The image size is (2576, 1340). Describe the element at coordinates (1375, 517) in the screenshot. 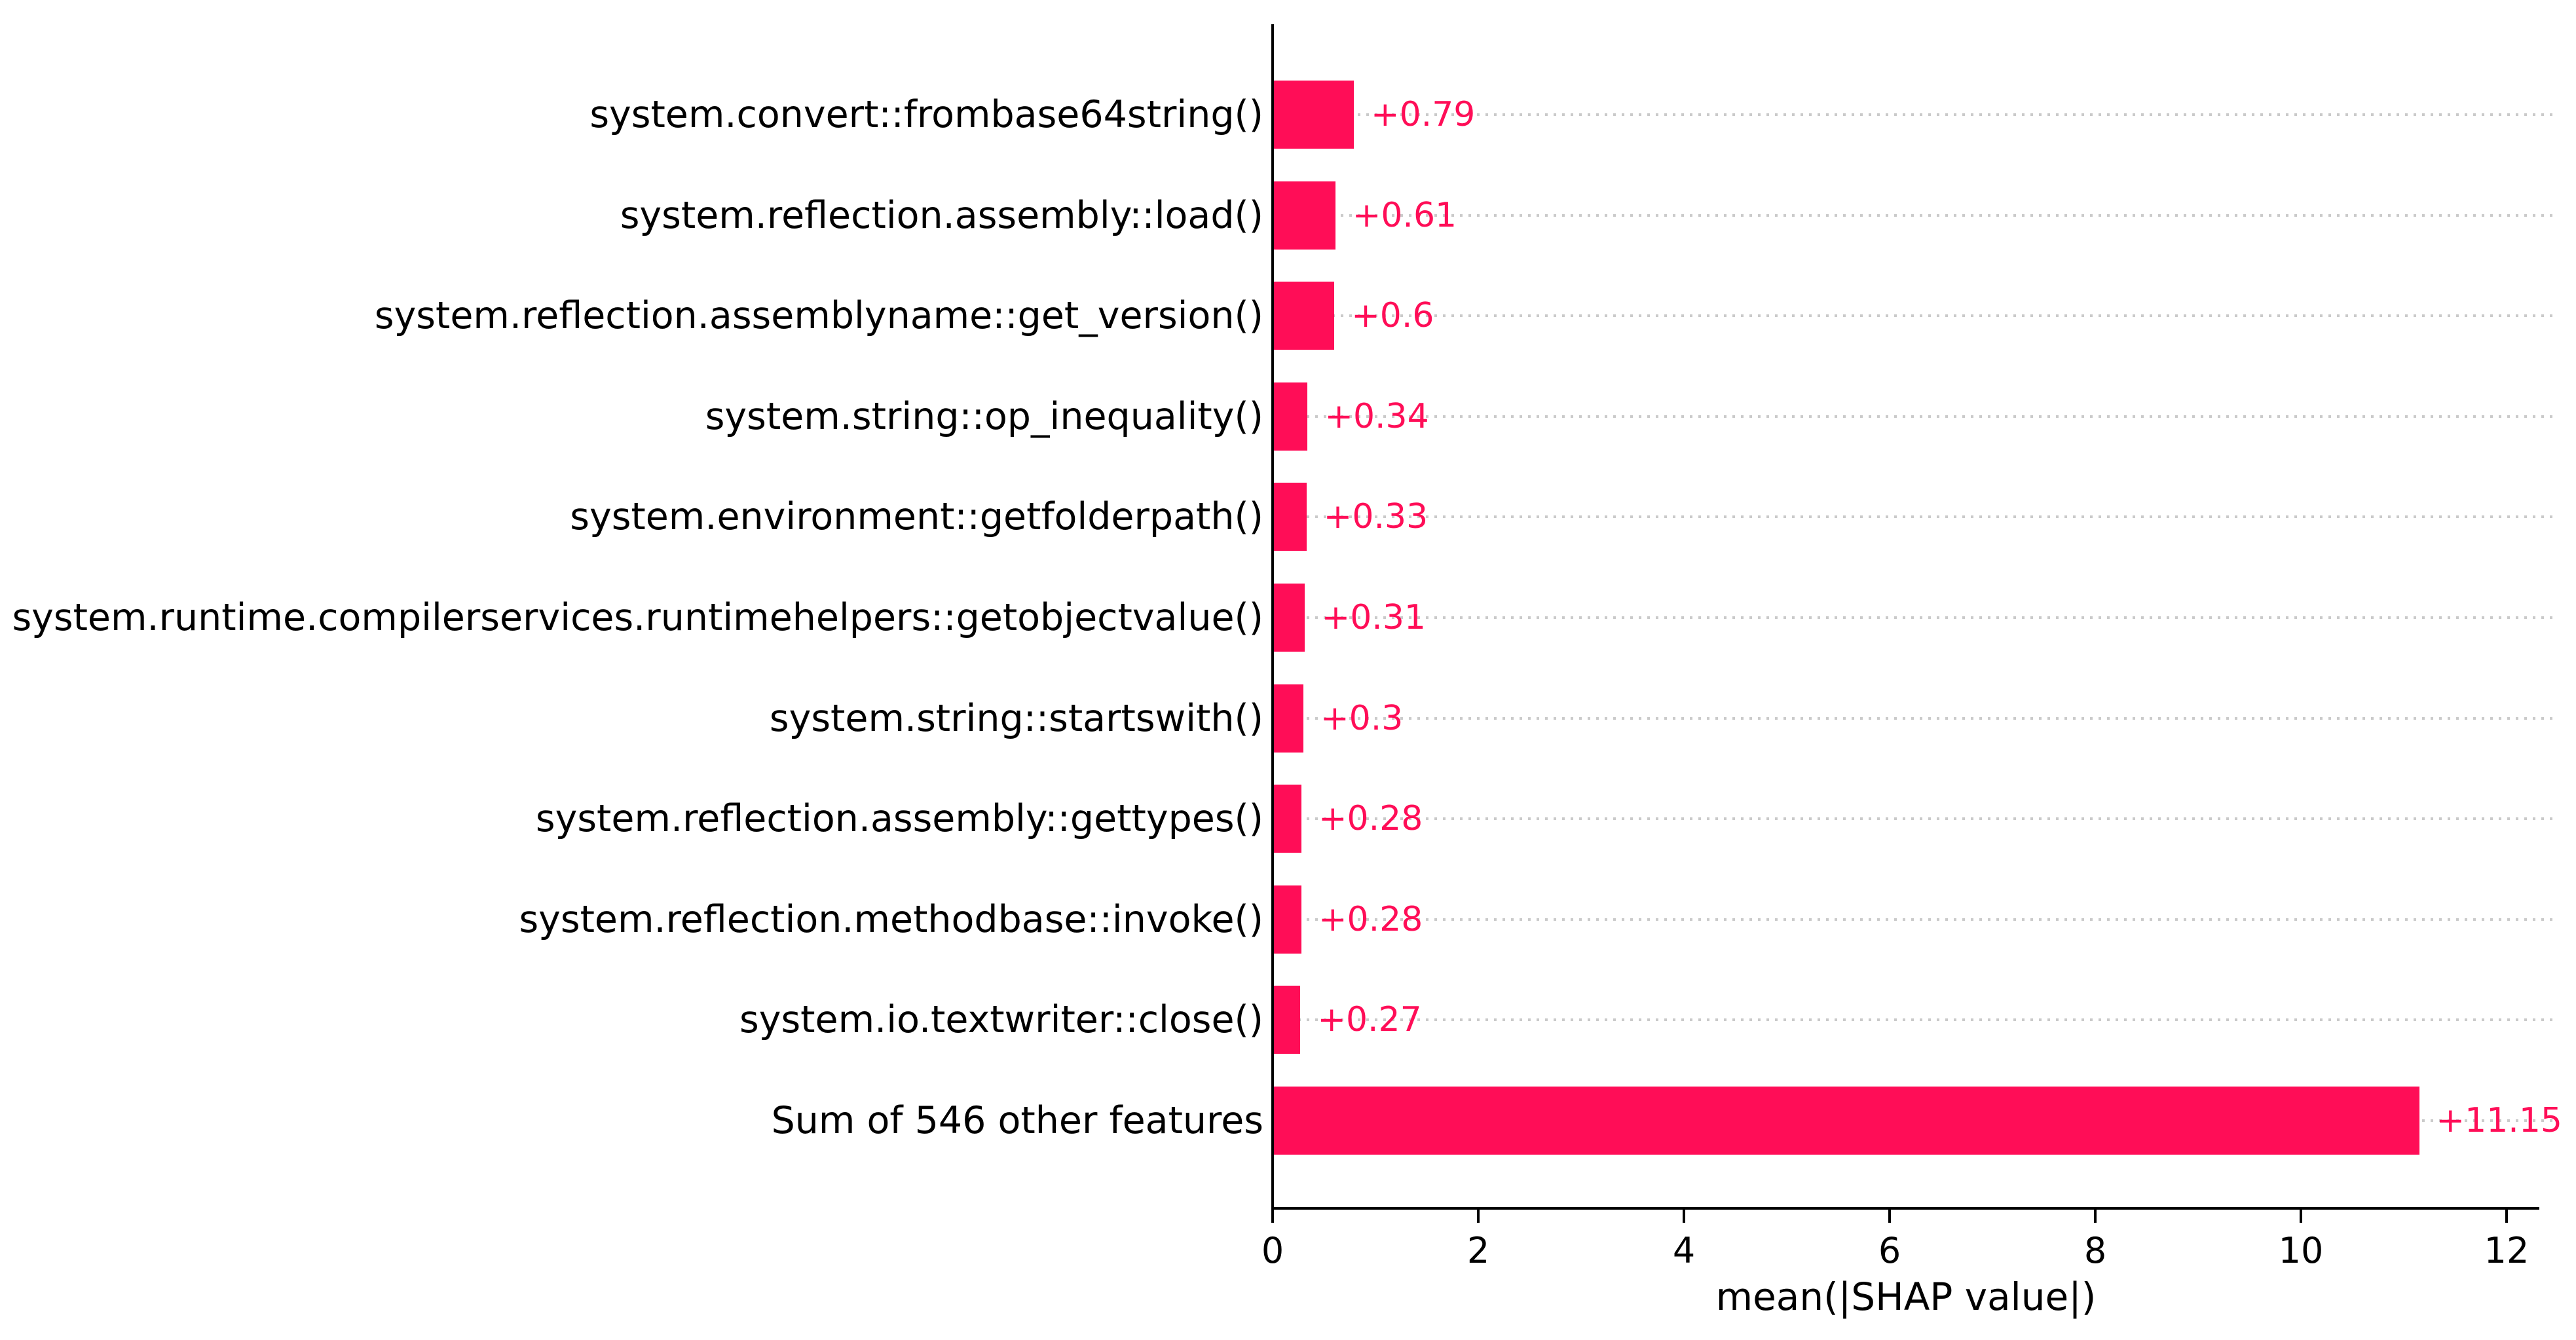

I see `bar-value-label: +0.33` at that location.